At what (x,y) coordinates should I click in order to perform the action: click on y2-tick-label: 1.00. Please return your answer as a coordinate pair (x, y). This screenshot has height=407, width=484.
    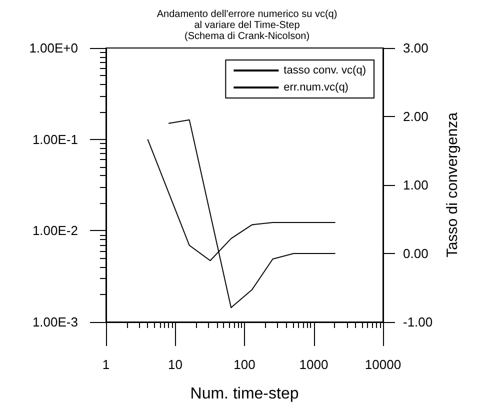
    Looking at the image, I should click on (415, 185).